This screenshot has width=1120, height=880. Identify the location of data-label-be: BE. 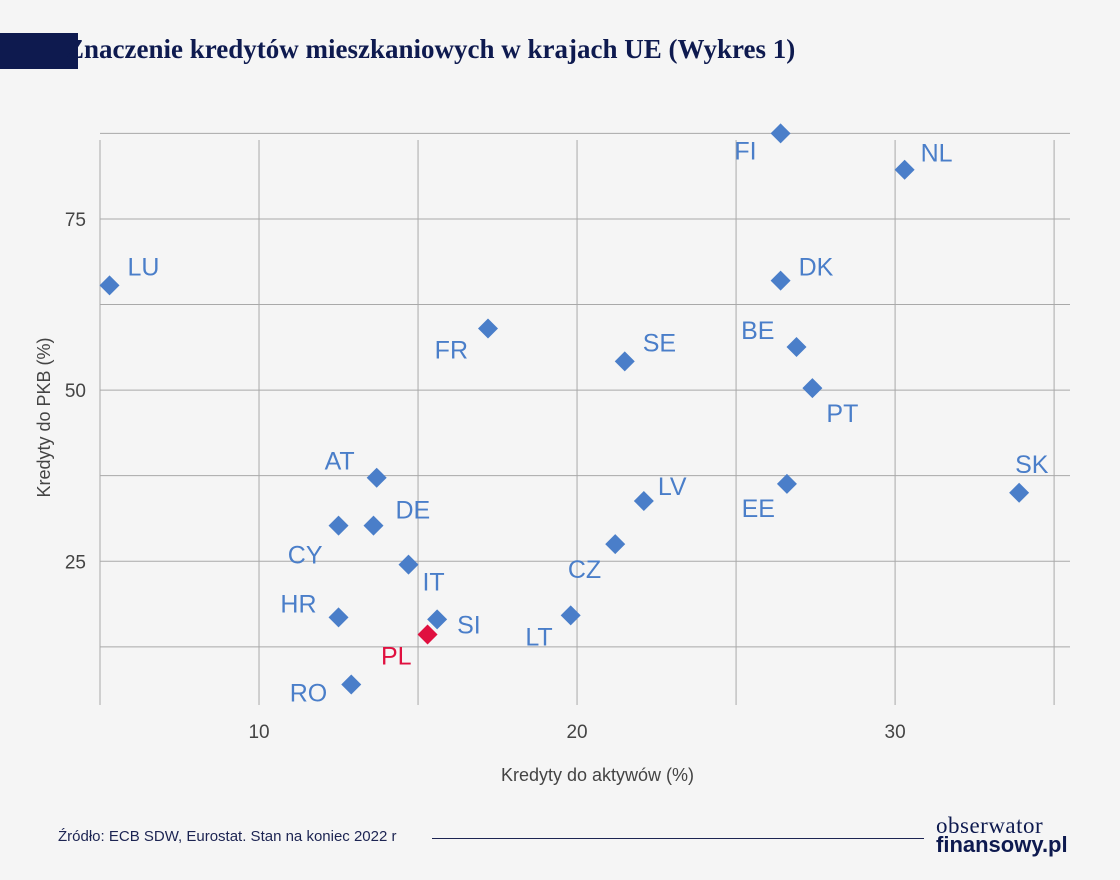
(757, 331).